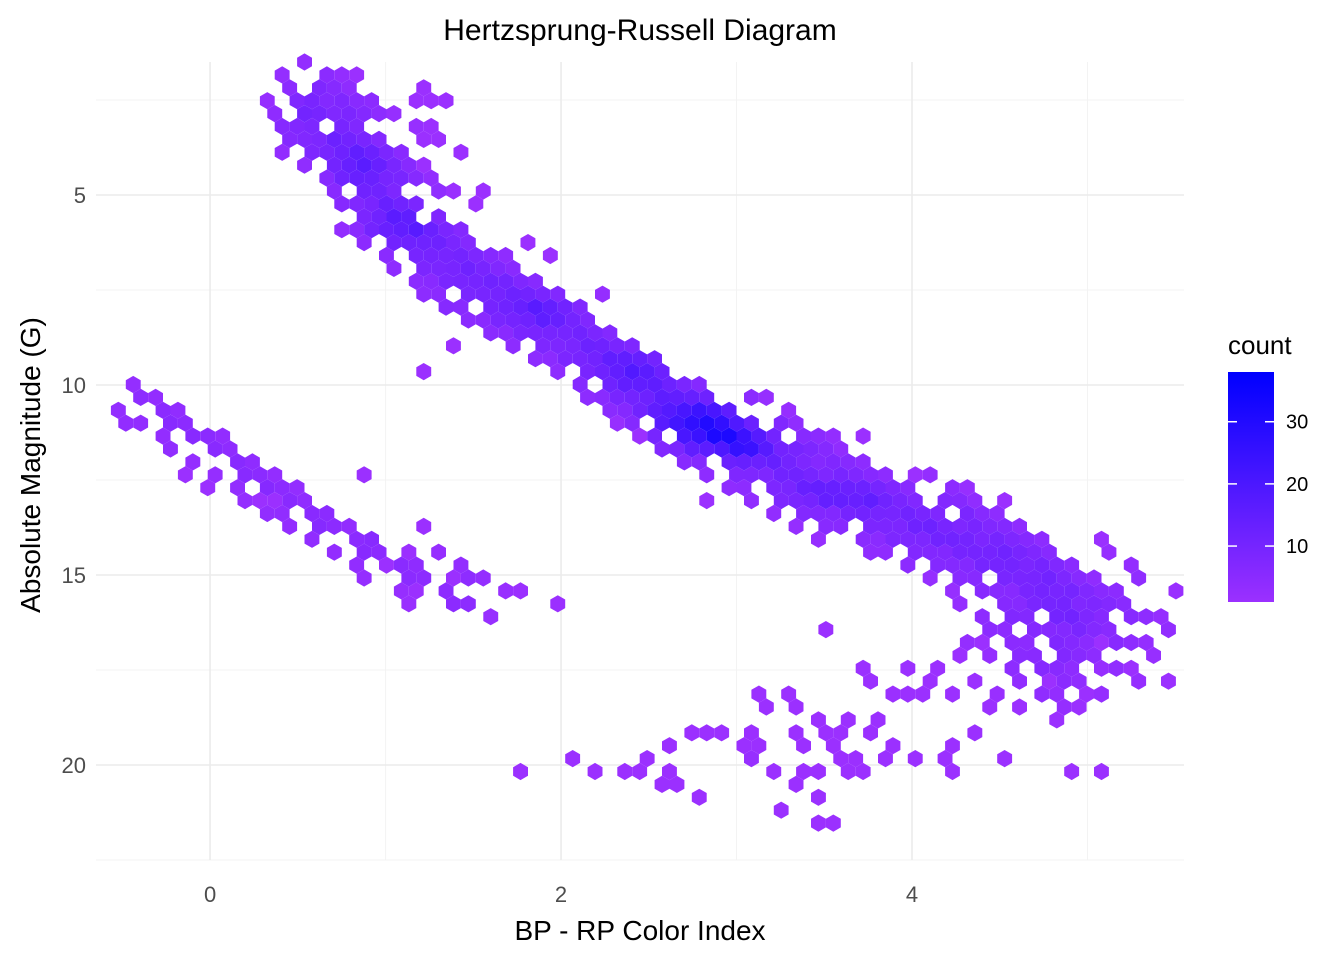  What do you see at coordinates (1251, 487) in the screenshot?
I see `legend-colorbar` at bounding box center [1251, 487].